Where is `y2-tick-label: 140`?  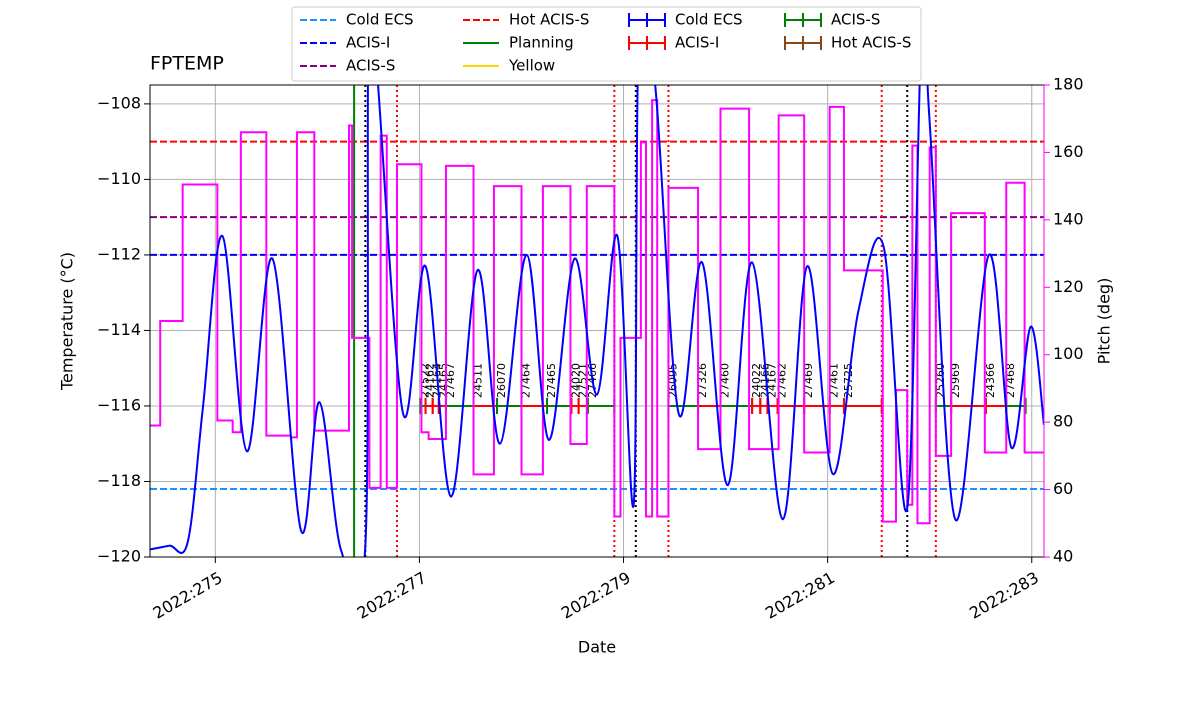 y2-tick-label: 140 is located at coordinates (1068, 218).